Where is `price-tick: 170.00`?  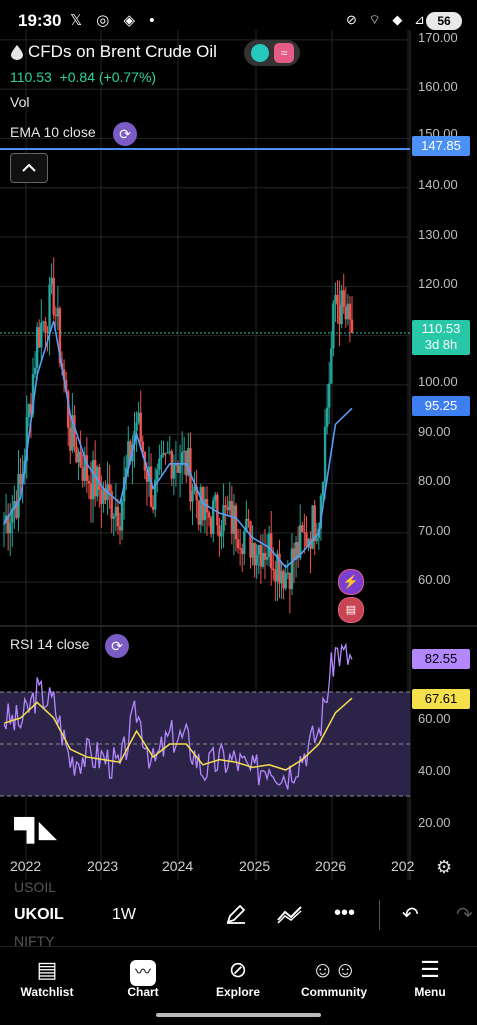 price-tick: 170.00 is located at coordinates (438, 37).